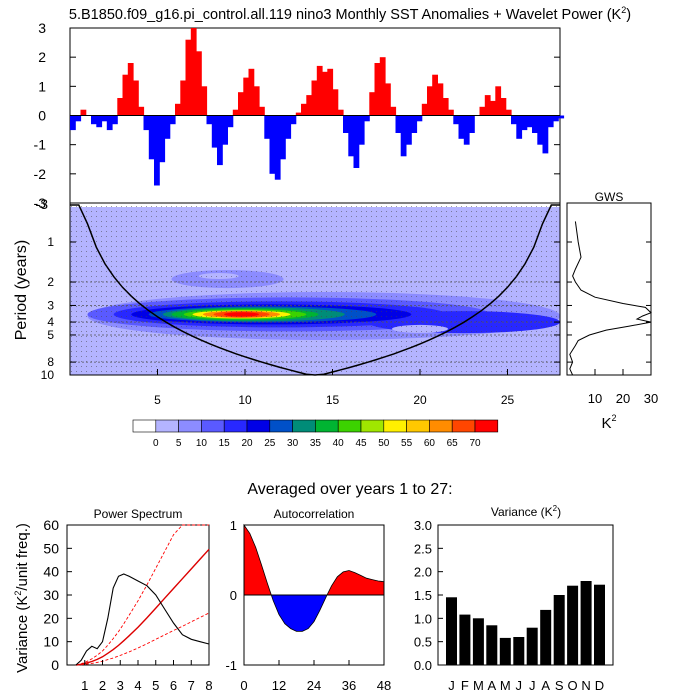 The height and width of the screenshot is (700, 700). What do you see at coordinates (475, 443) in the screenshot?
I see `colorbar-label: 70` at bounding box center [475, 443].